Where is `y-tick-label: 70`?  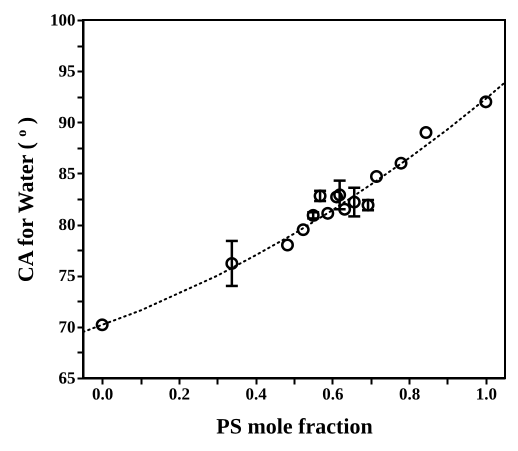 y-tick-label: 70 is located at coordinates (67, 326).